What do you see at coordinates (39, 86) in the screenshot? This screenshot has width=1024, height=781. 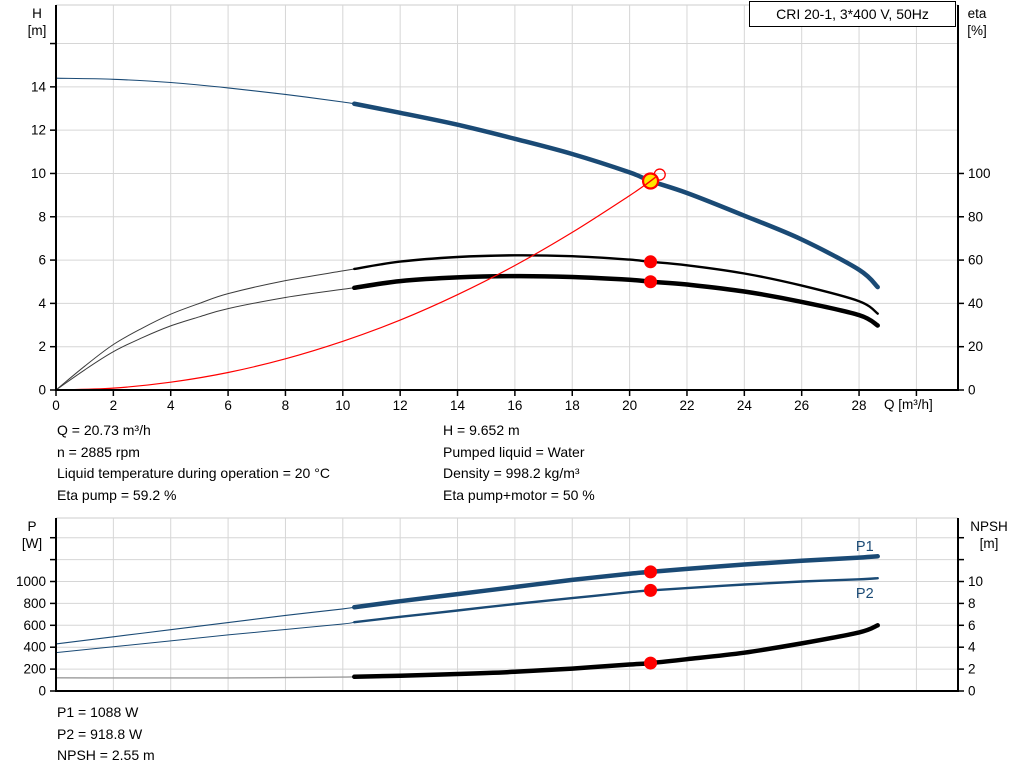 I see `left-tick-label: 14` at bounding box center [39, 86].